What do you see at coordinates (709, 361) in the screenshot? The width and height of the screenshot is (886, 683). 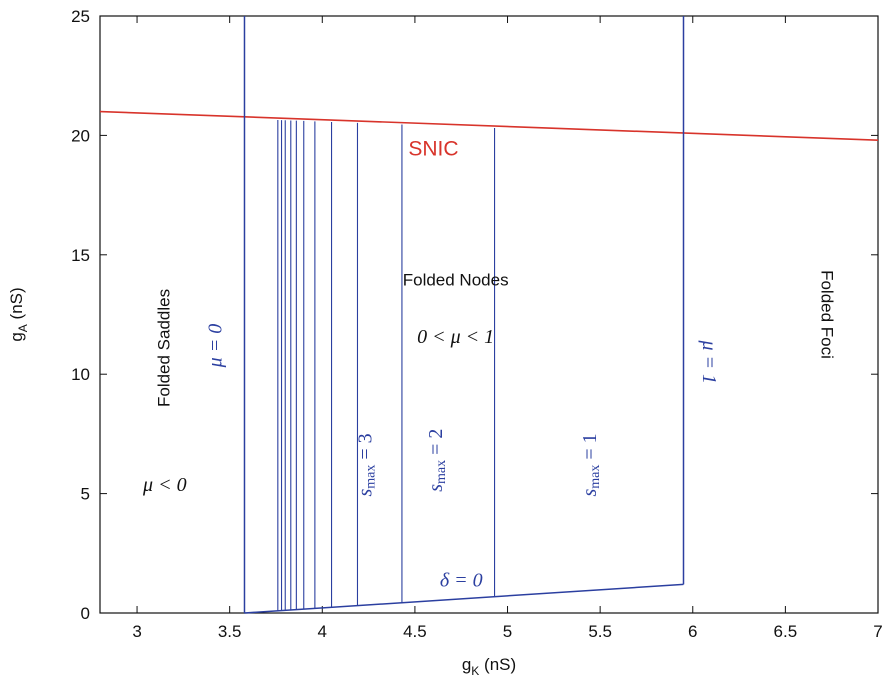 I see `annotation-mu-eq-1: μ = 1` at bounding box center [709, 361].